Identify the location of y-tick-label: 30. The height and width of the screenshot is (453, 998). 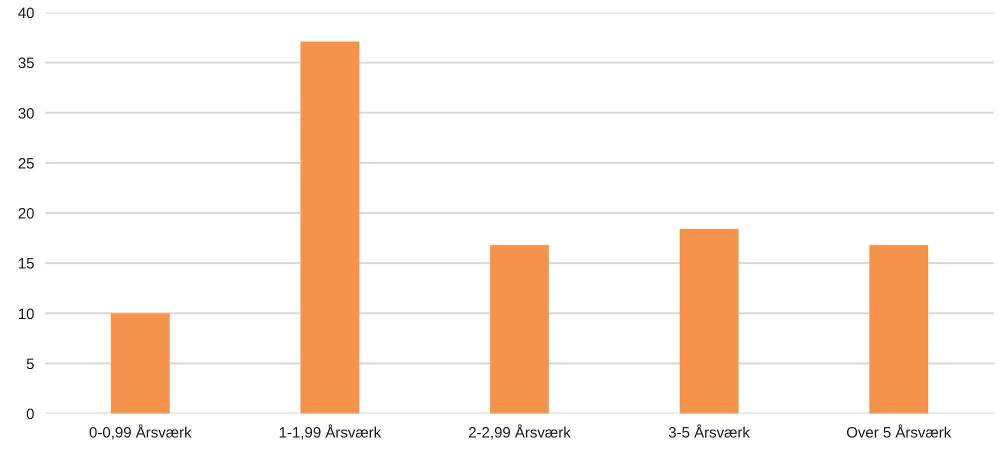
(26, 113).